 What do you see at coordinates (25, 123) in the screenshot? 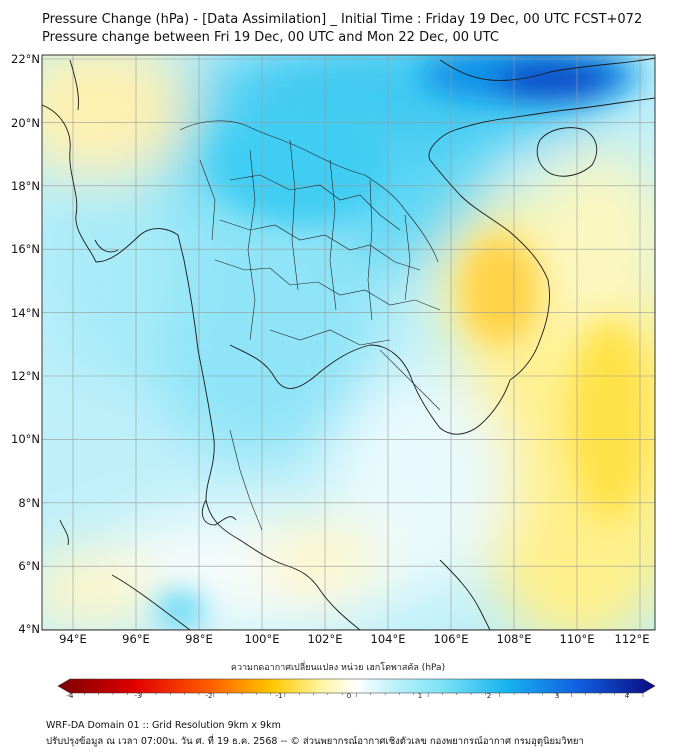
I see `lat-label: 20°N` at bounding box center [25, 123].